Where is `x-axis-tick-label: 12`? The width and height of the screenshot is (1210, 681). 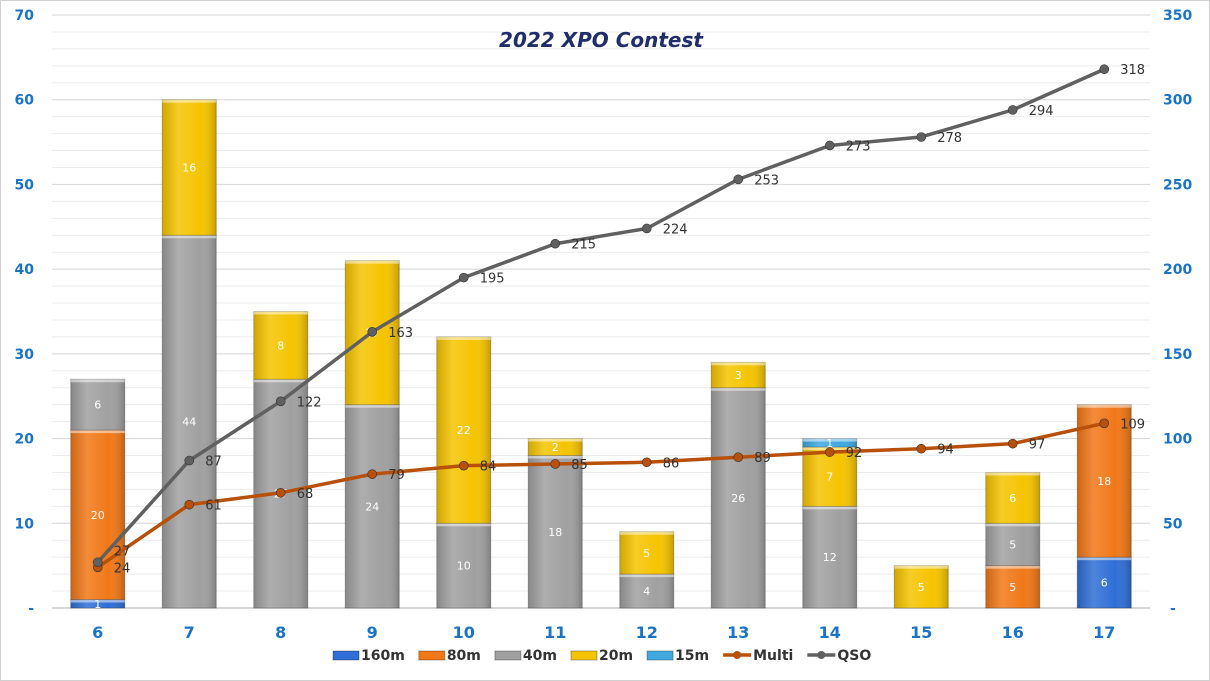
x-axis-tick-label: 12 is located at coordinates (647, 632).